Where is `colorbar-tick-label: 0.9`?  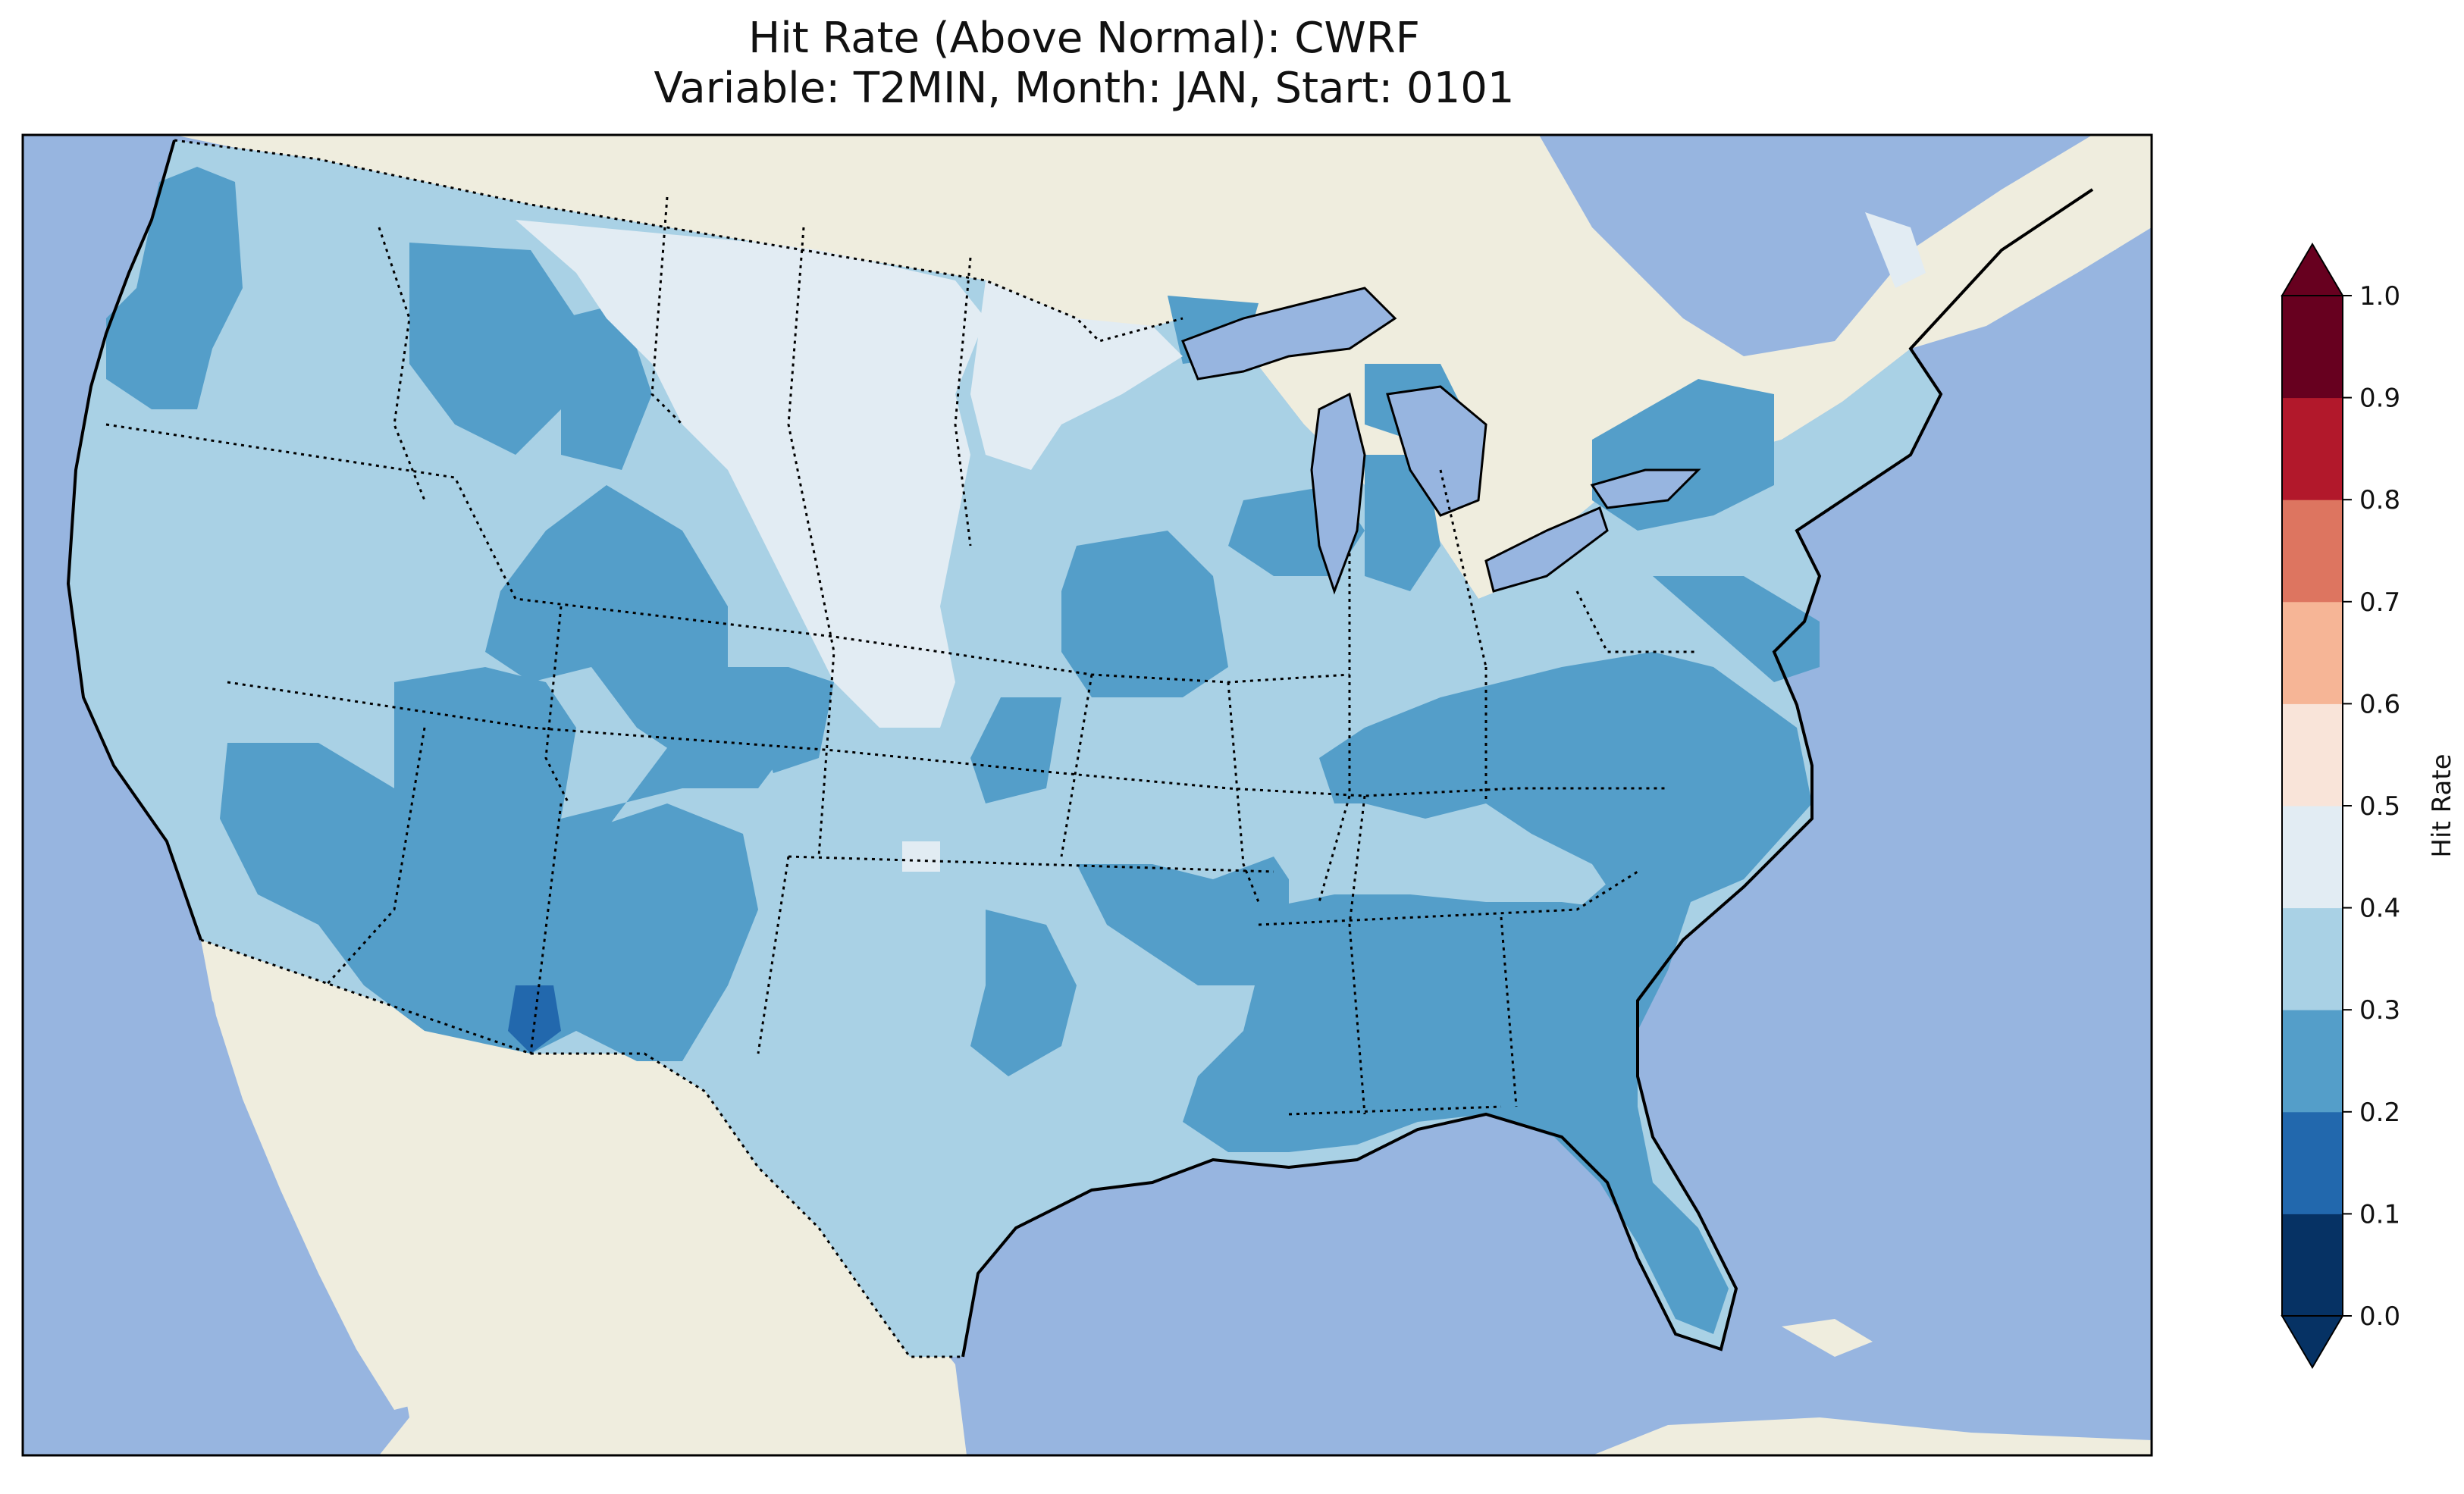 colorbar-tick-label: 0.9 is located at coordinates (2380, 399).